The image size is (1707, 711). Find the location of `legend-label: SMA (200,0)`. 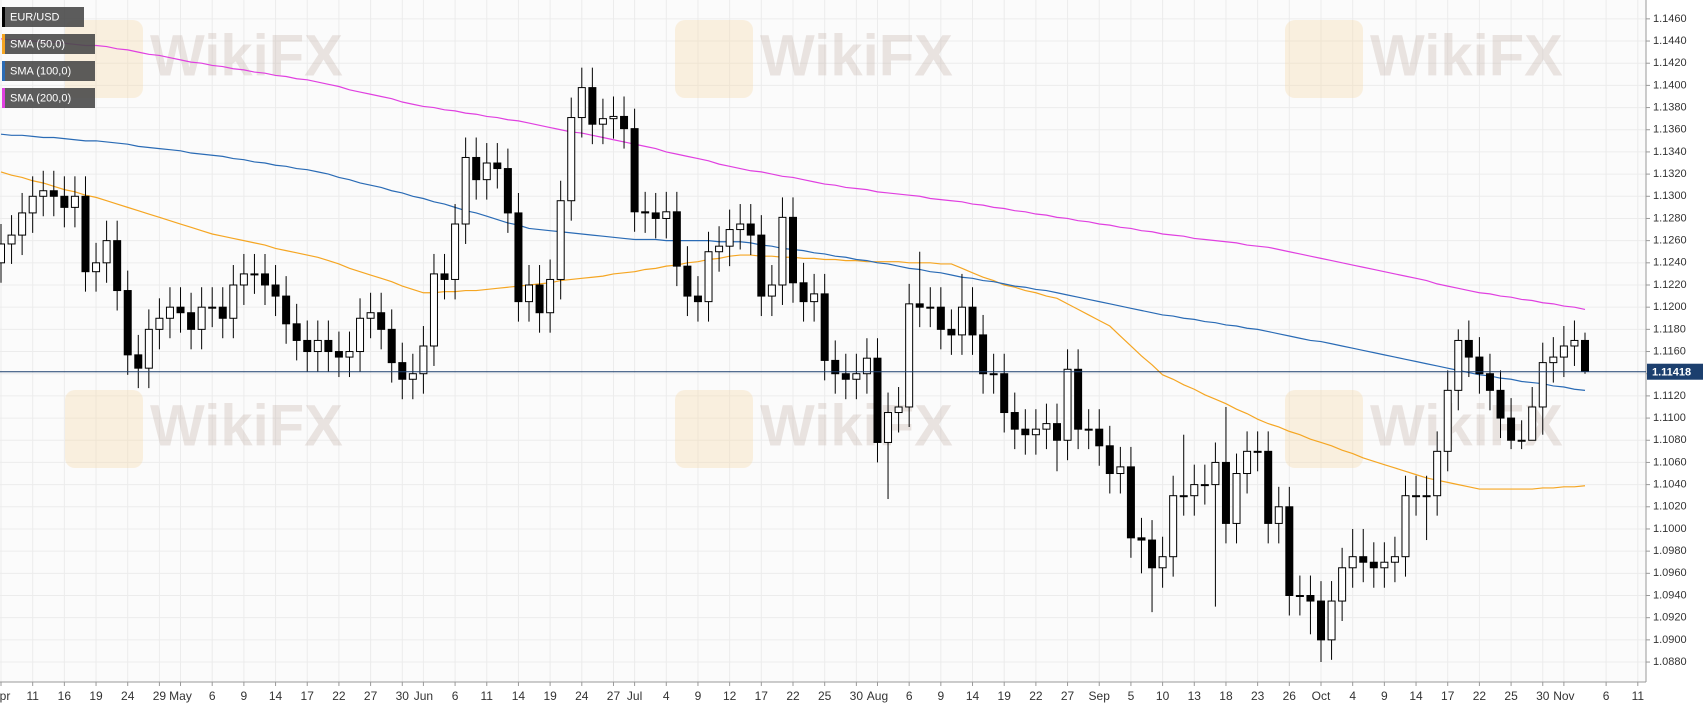

legend-label: SMA (200,0) is located at coordinates (40, 98).